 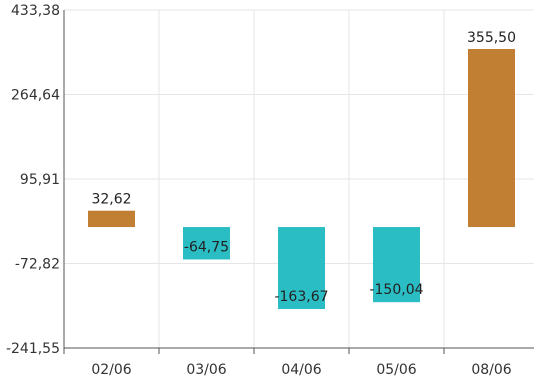 I want to click on x-tick-label: 03/06, so click(x=206, y=370).